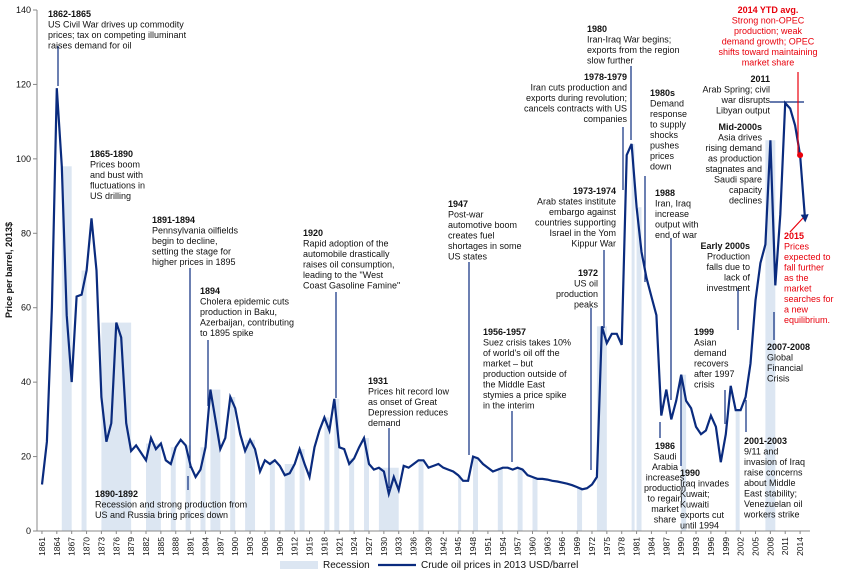  I want to click on annotation-line: production; weak, so click(768, 31).